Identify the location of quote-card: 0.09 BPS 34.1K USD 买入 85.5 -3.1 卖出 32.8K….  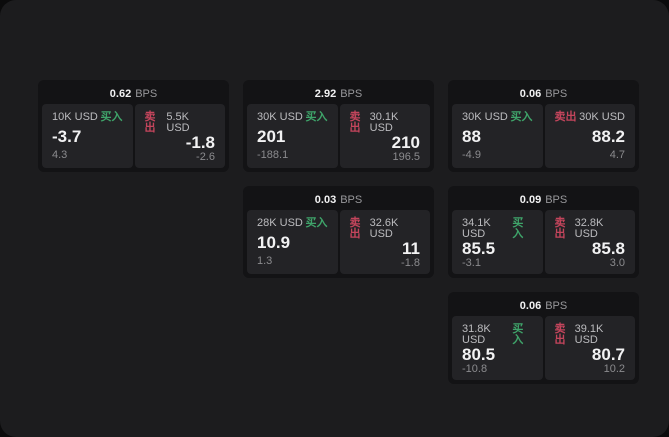
(543, 232).